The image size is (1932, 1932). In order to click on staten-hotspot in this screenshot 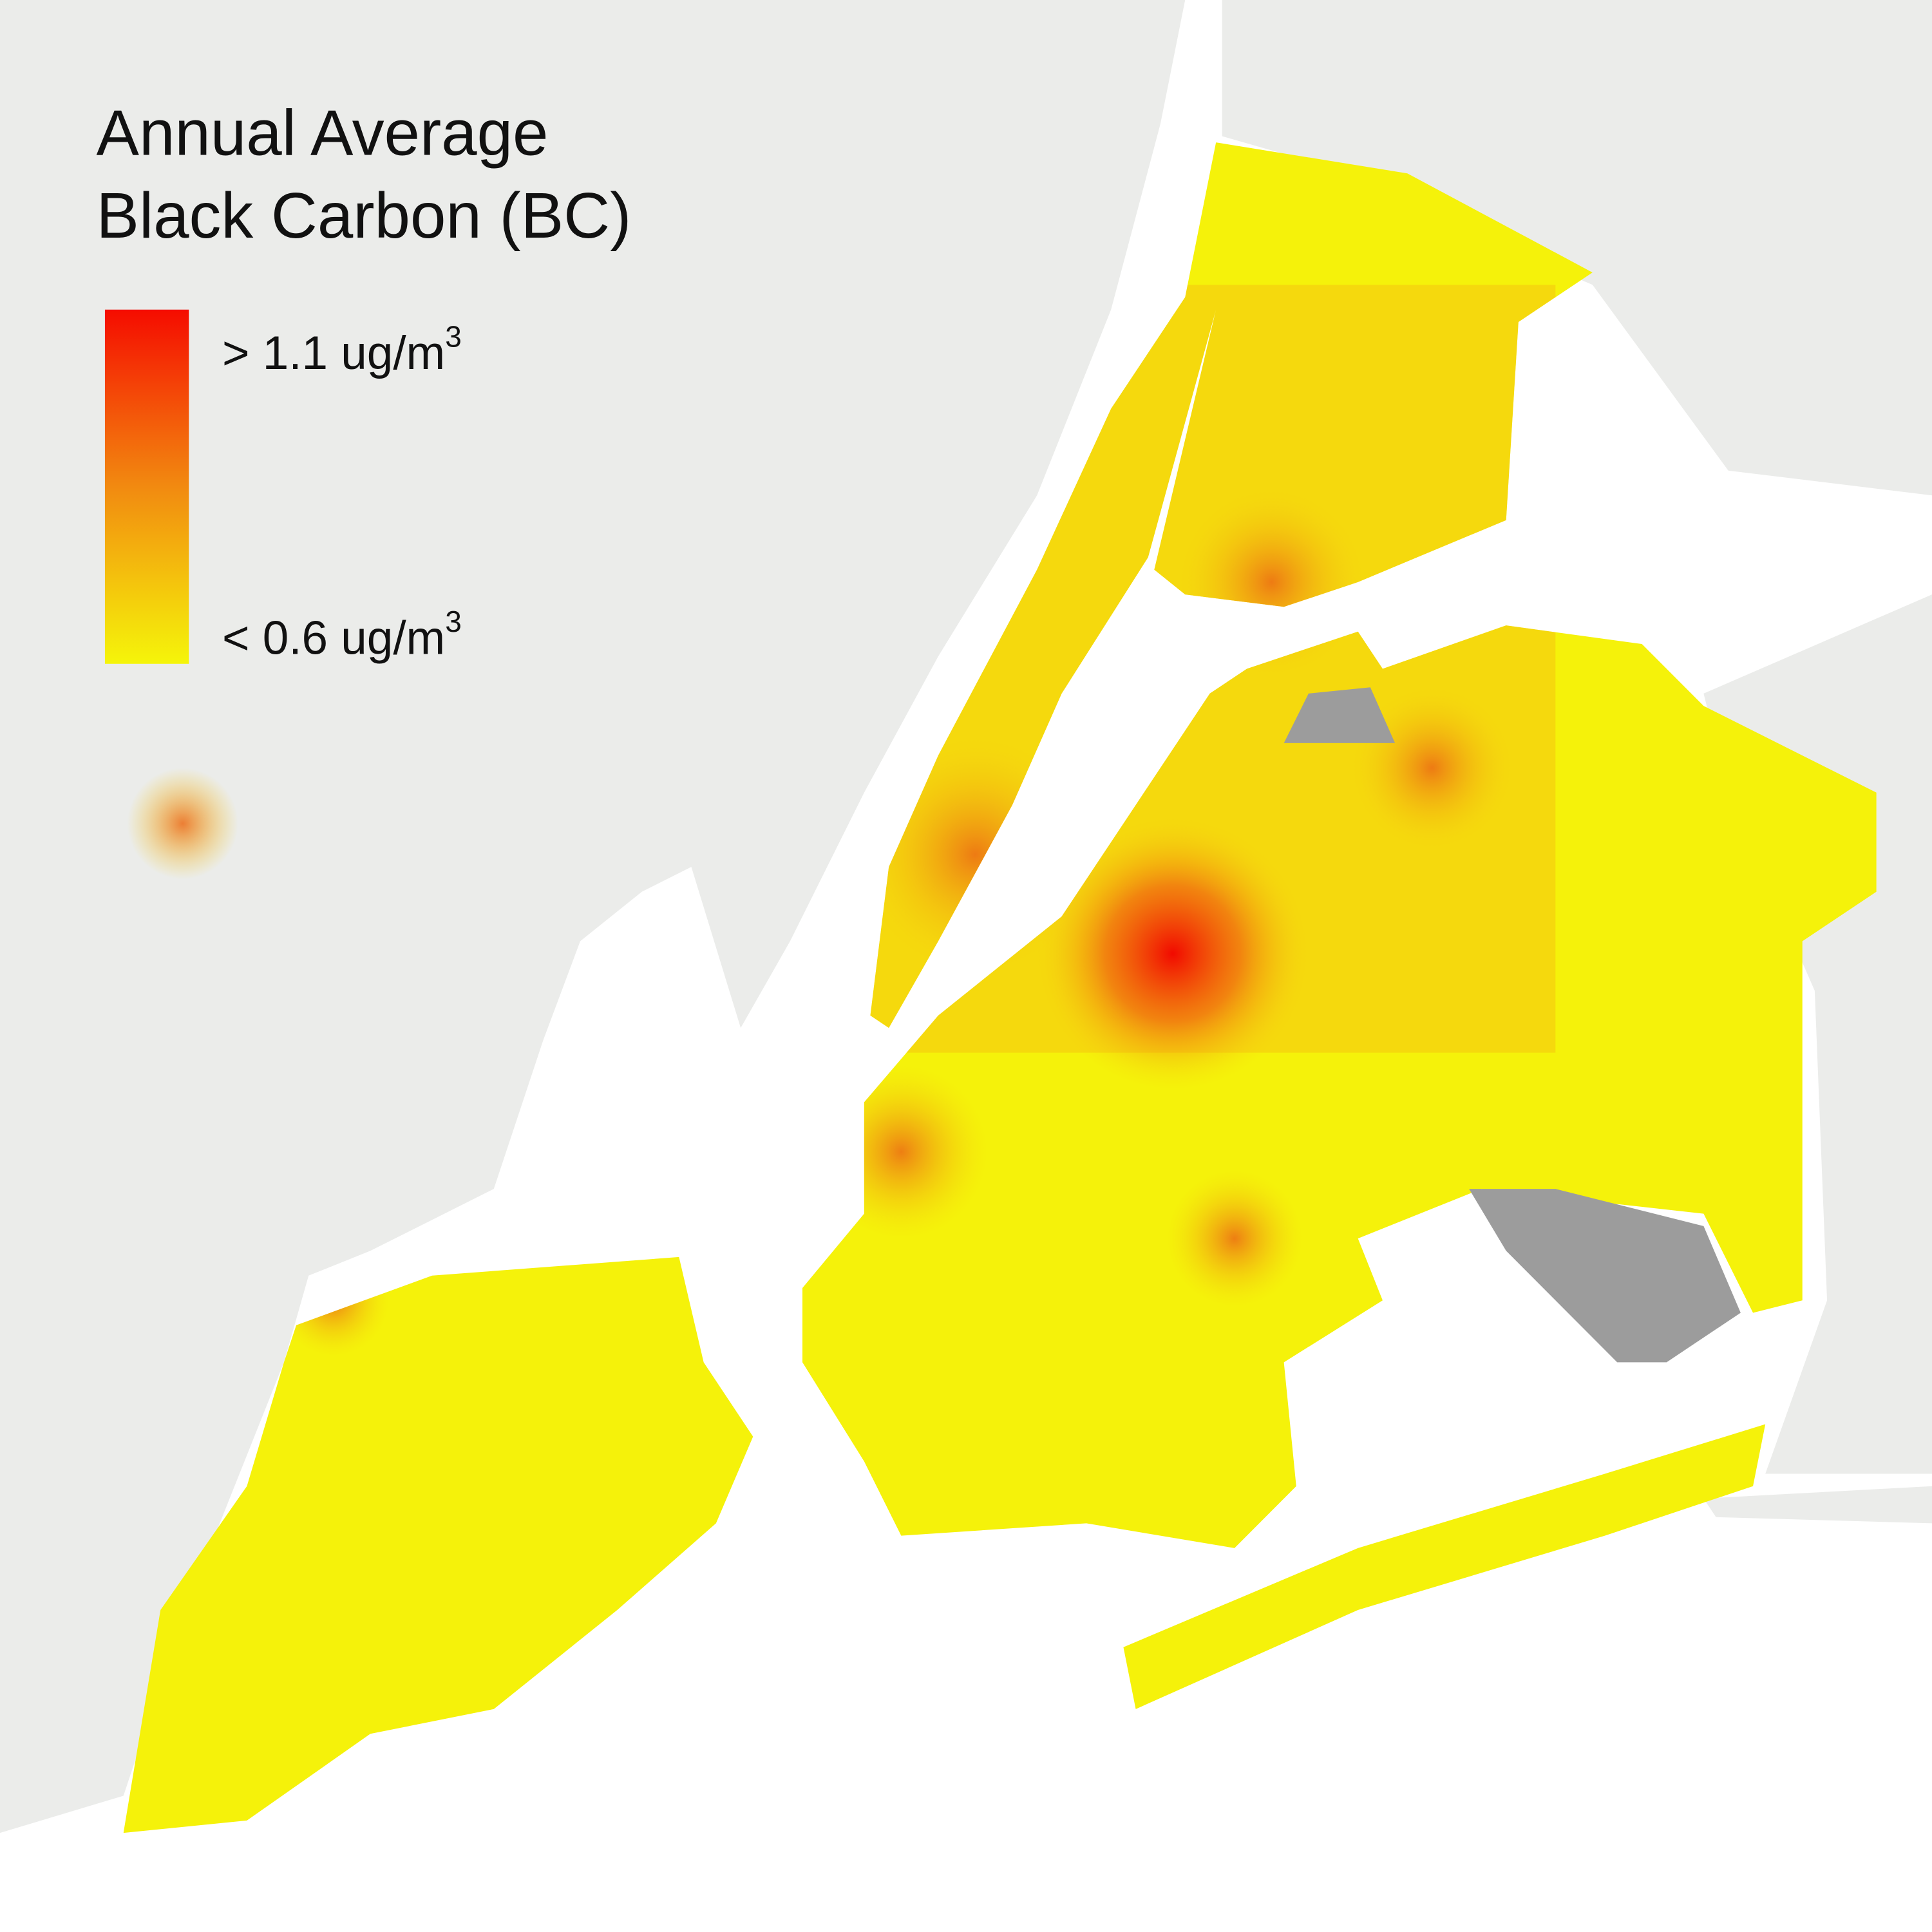, I will do `click(183, 824)`.